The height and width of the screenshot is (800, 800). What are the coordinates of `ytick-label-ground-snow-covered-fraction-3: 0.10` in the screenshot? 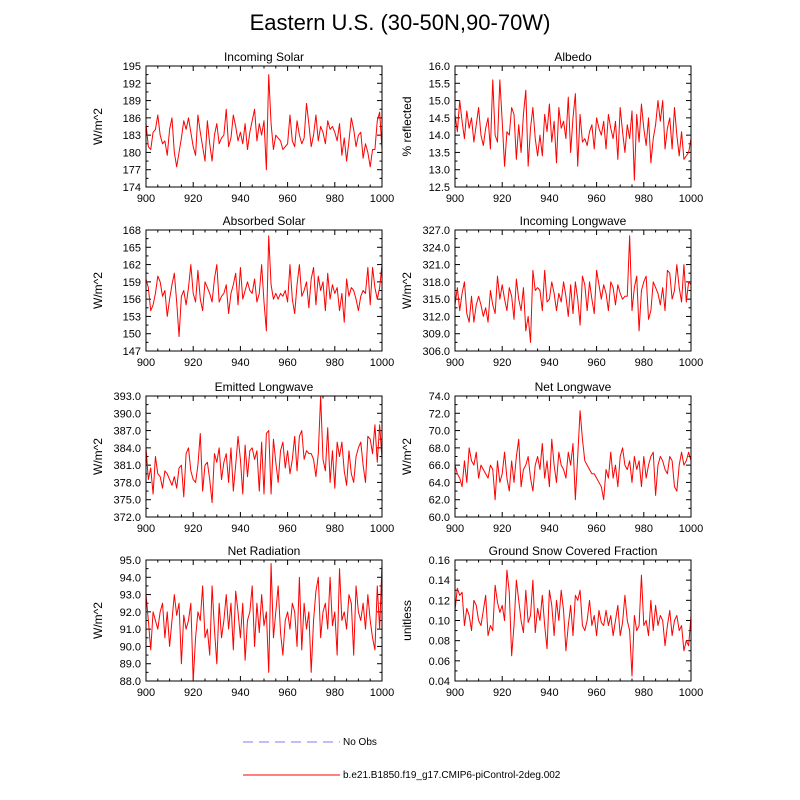 It's located at (439, 622).